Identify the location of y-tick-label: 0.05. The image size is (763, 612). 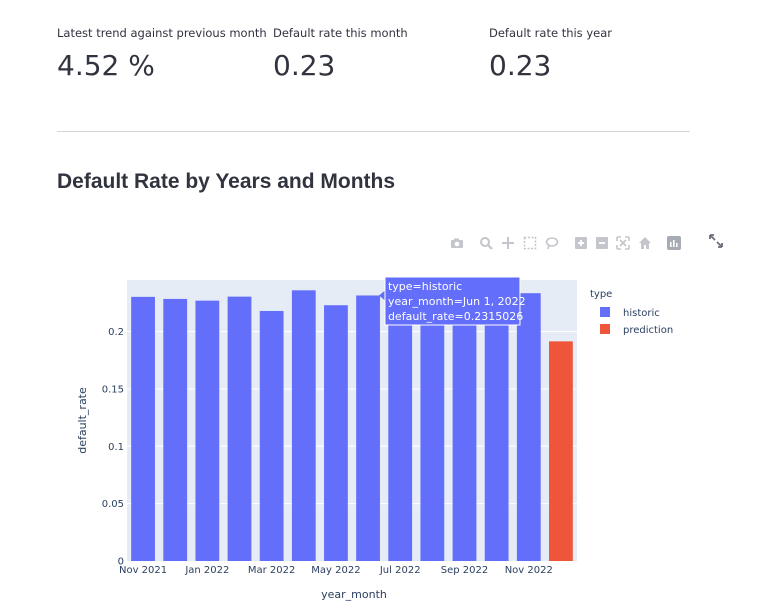
(113, 504).